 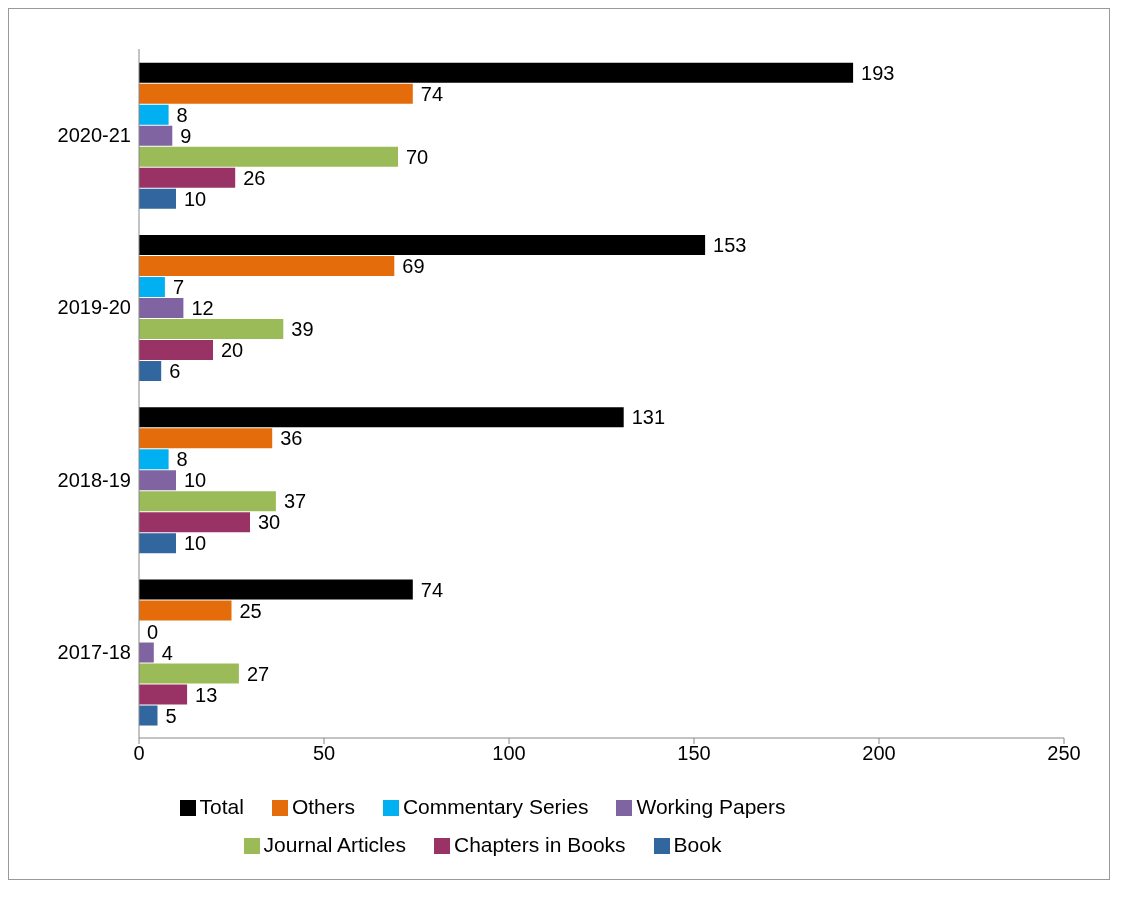 I want to click on y-tick-label: 2017-18, so click(x=94, y=651).